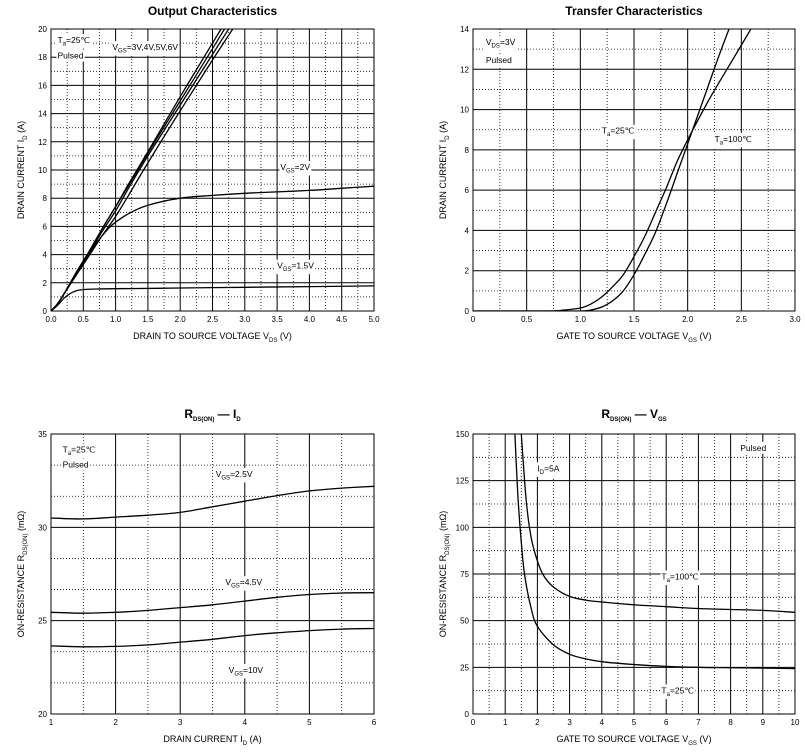 This screenshot has height=754, width=805. What do you see at coordinates (212, 415) in the screenshot?
I see `chart-title: RDS(ON) — ID` at bounding box center [212, 415].